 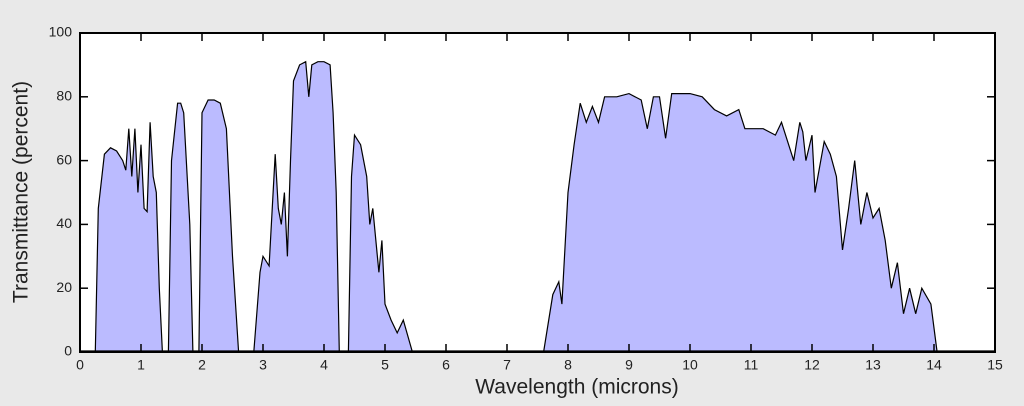 What do you see at coordinates (64, 223) in the screenshot?
I see `y-tick-label: 40` at bounding box center [64, 223].